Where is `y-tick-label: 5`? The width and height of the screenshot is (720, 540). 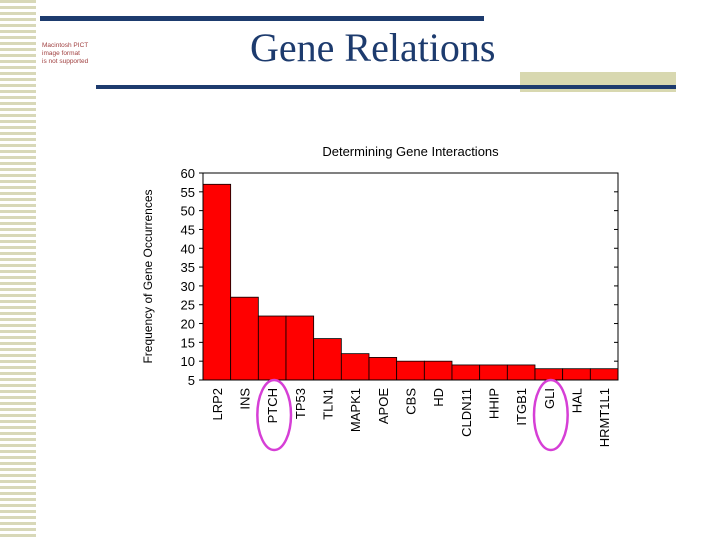
y-tick-label: 5 is located at coordinates (191, 380).